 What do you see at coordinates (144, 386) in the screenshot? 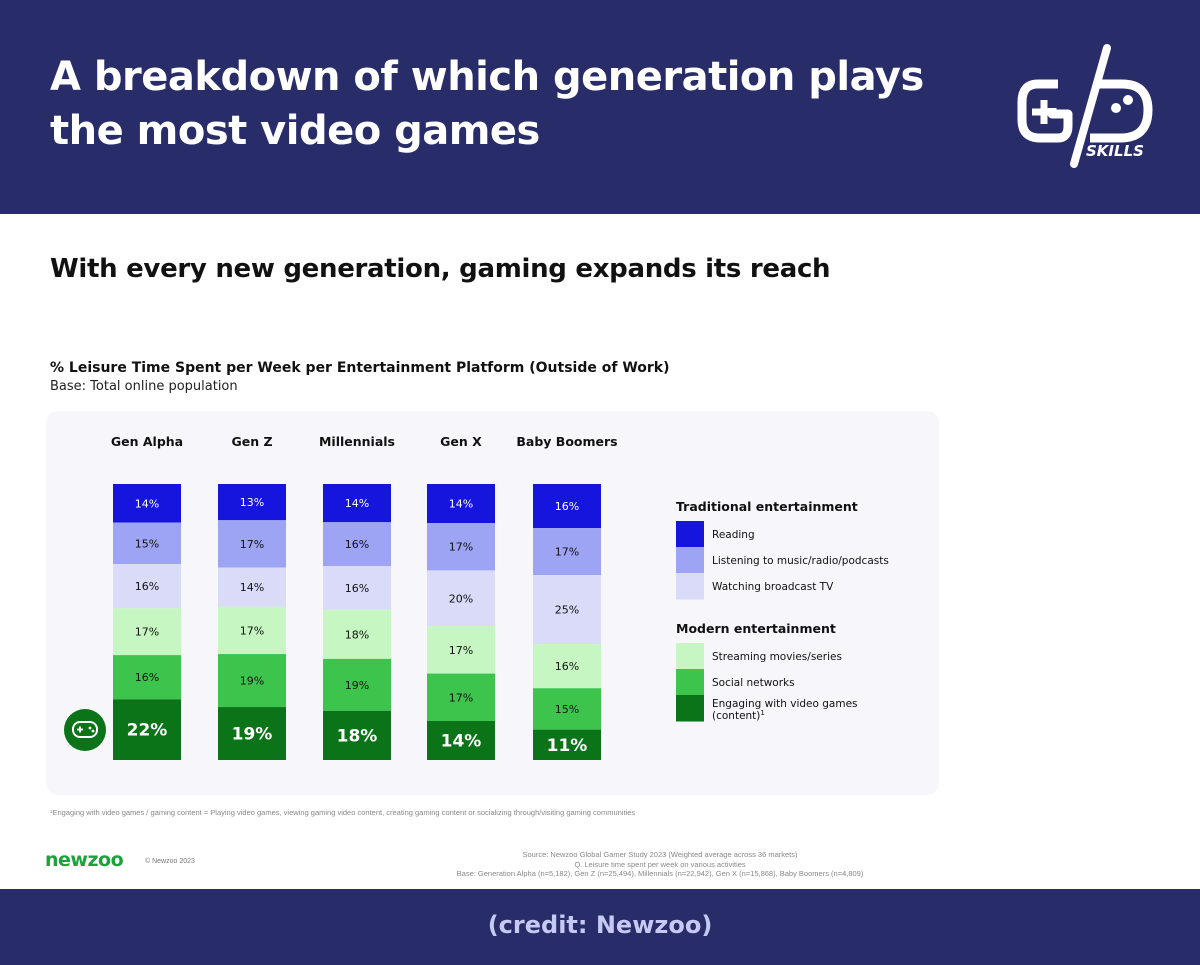
I see `chart-subtitle: Base: Total online population` at bounding box center [144, 386].